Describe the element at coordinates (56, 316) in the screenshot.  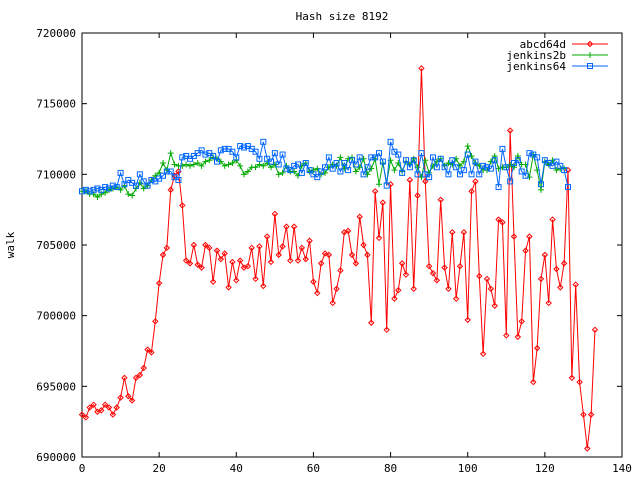
I see `y-tick-label: 700000` at that location.